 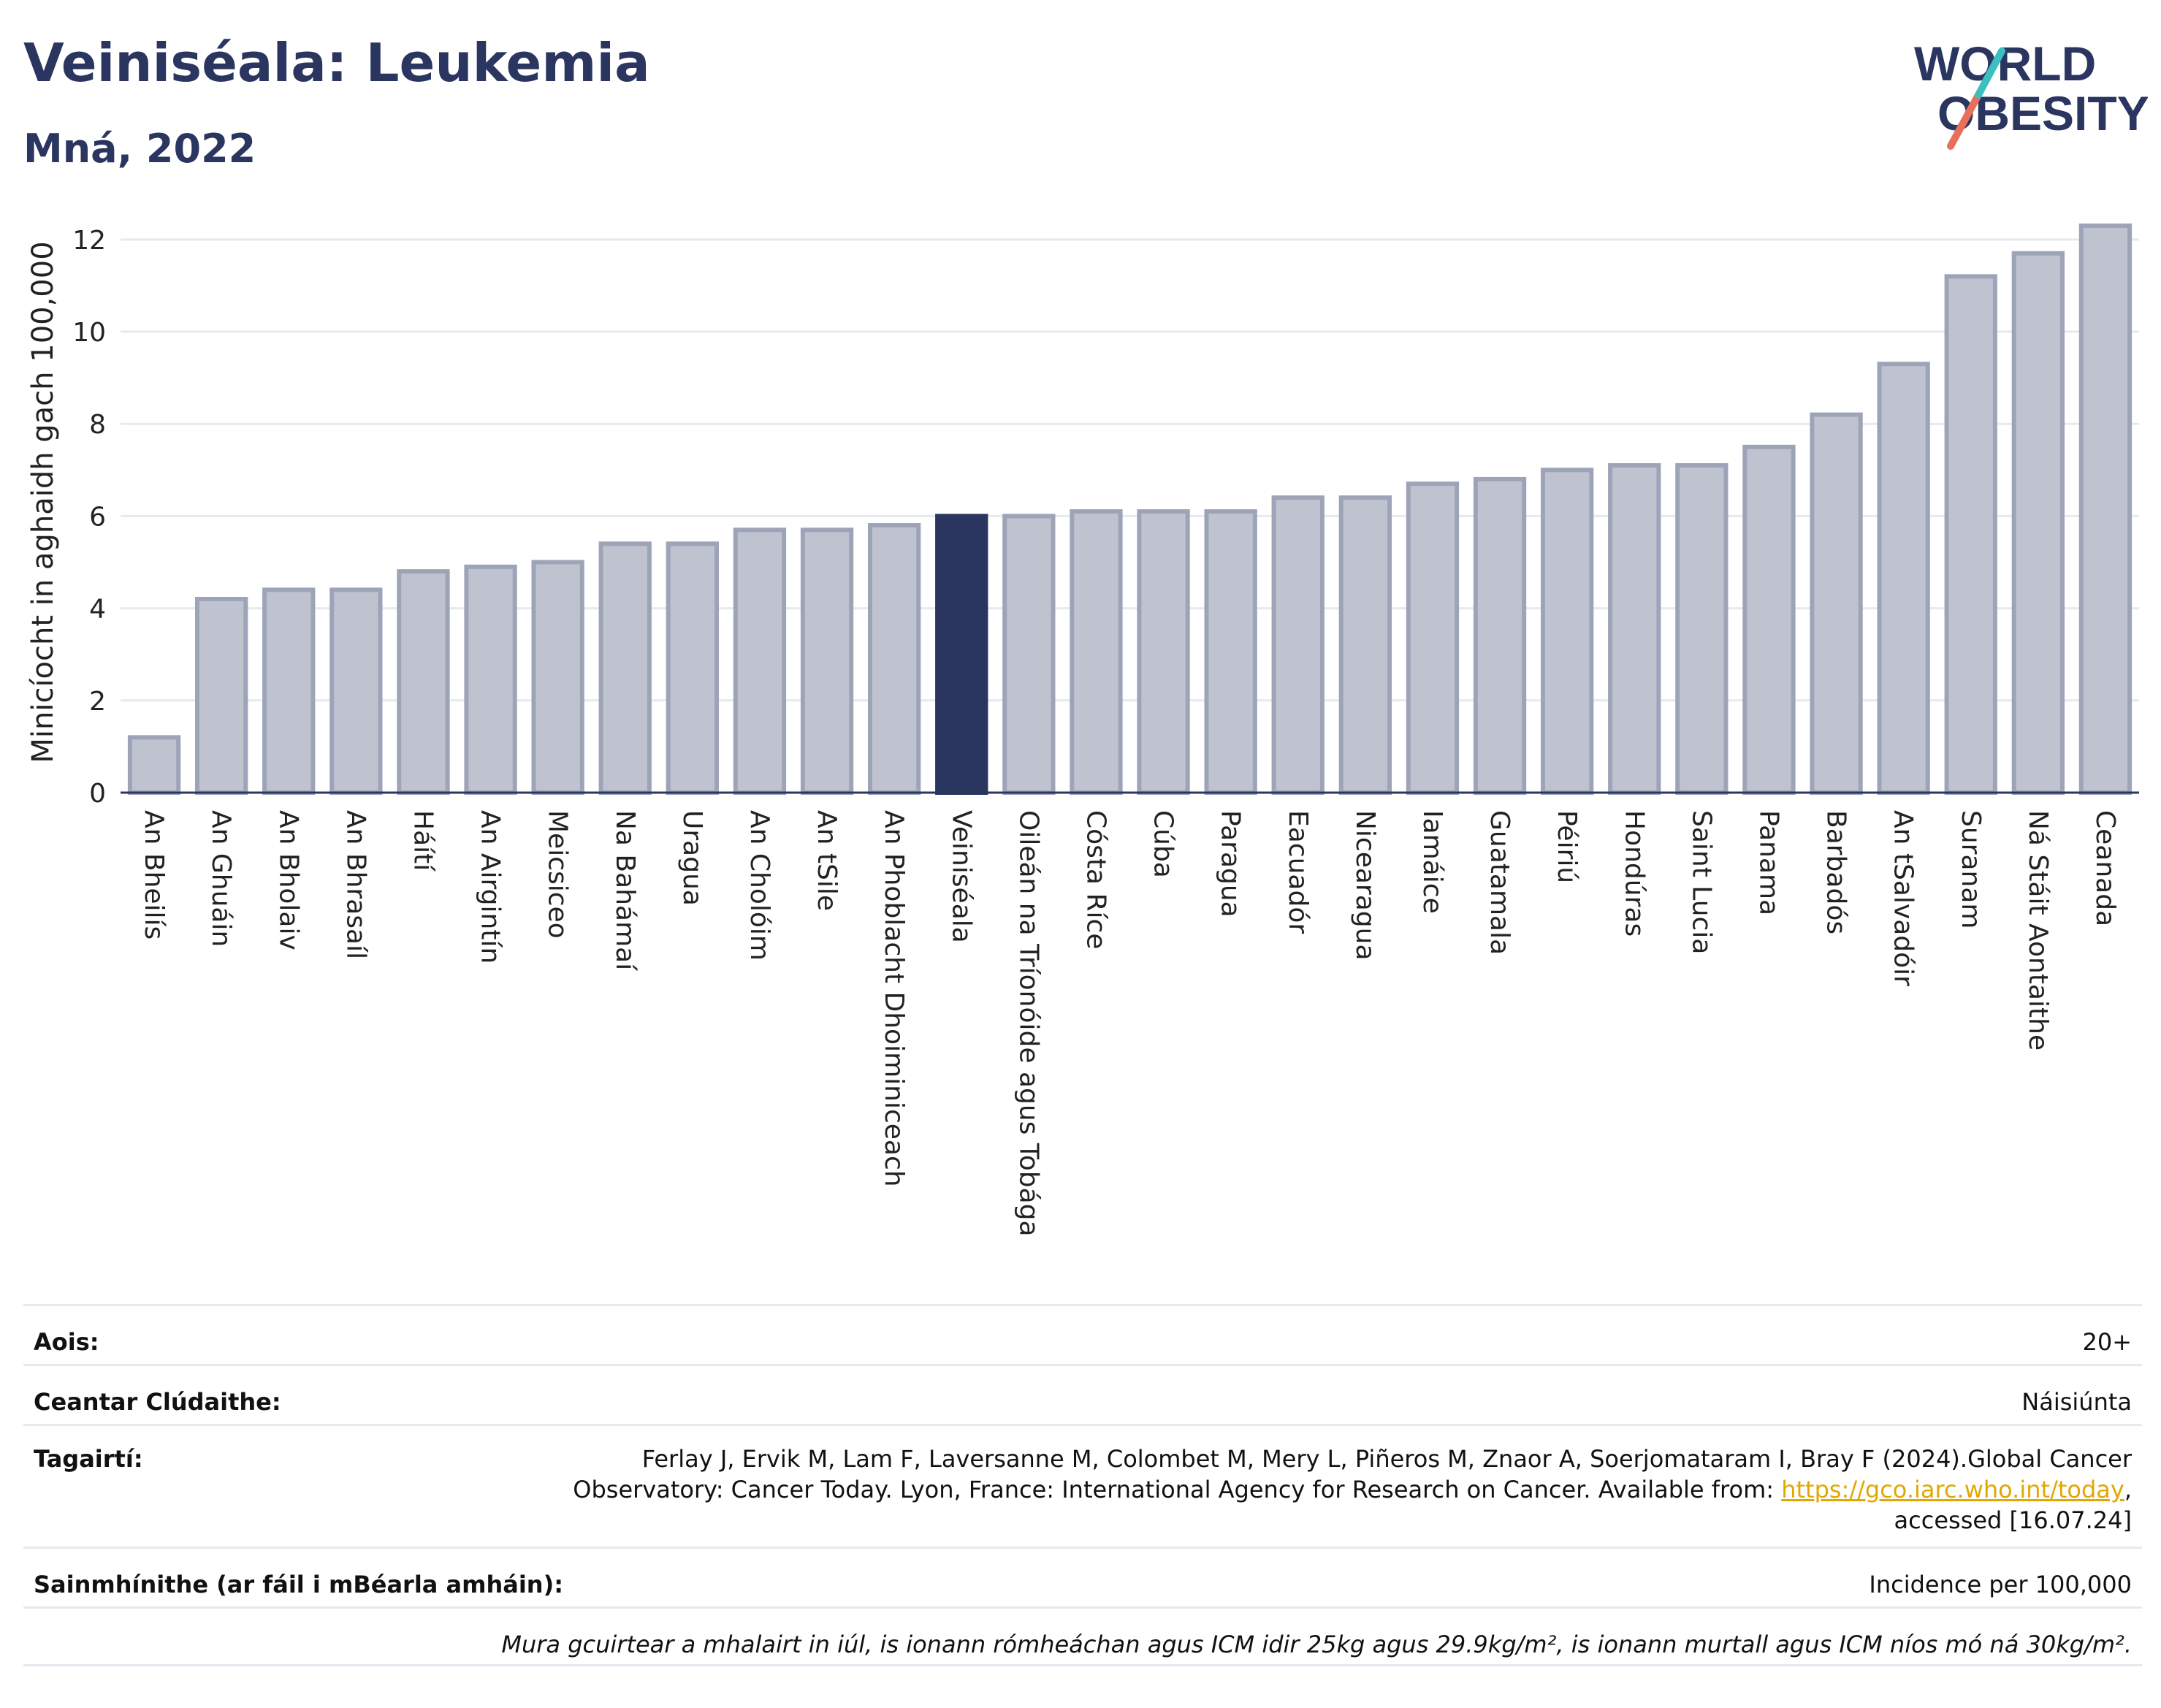 I want to click on x-tick-label: An Airgintín, so click(x=491, y=887).